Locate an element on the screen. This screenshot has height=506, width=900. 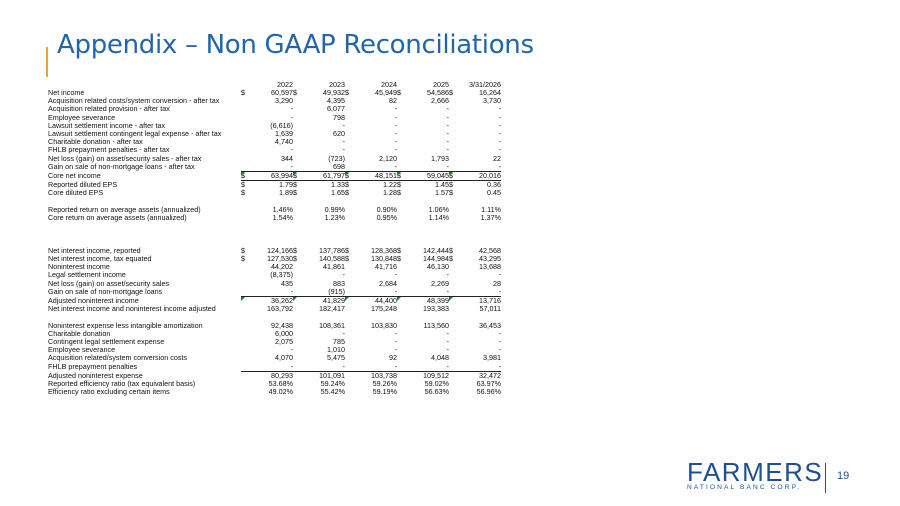
header-year-2022: 2022 is located at coordinates (285, 84).